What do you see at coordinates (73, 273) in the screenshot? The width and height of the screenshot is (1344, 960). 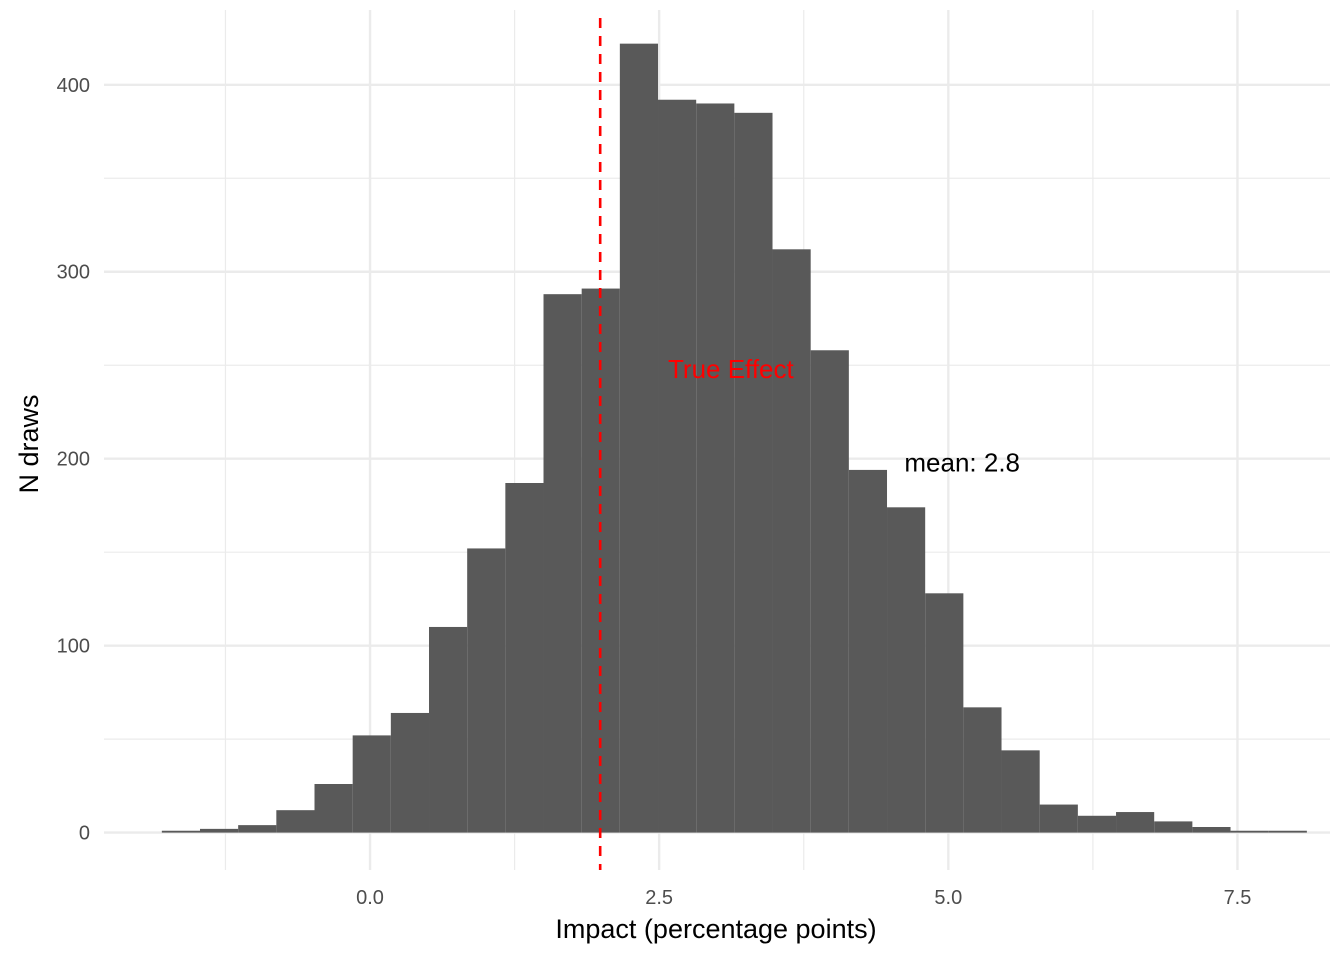 I see `y-tick-label: 300` at bounding box center [73, 273].